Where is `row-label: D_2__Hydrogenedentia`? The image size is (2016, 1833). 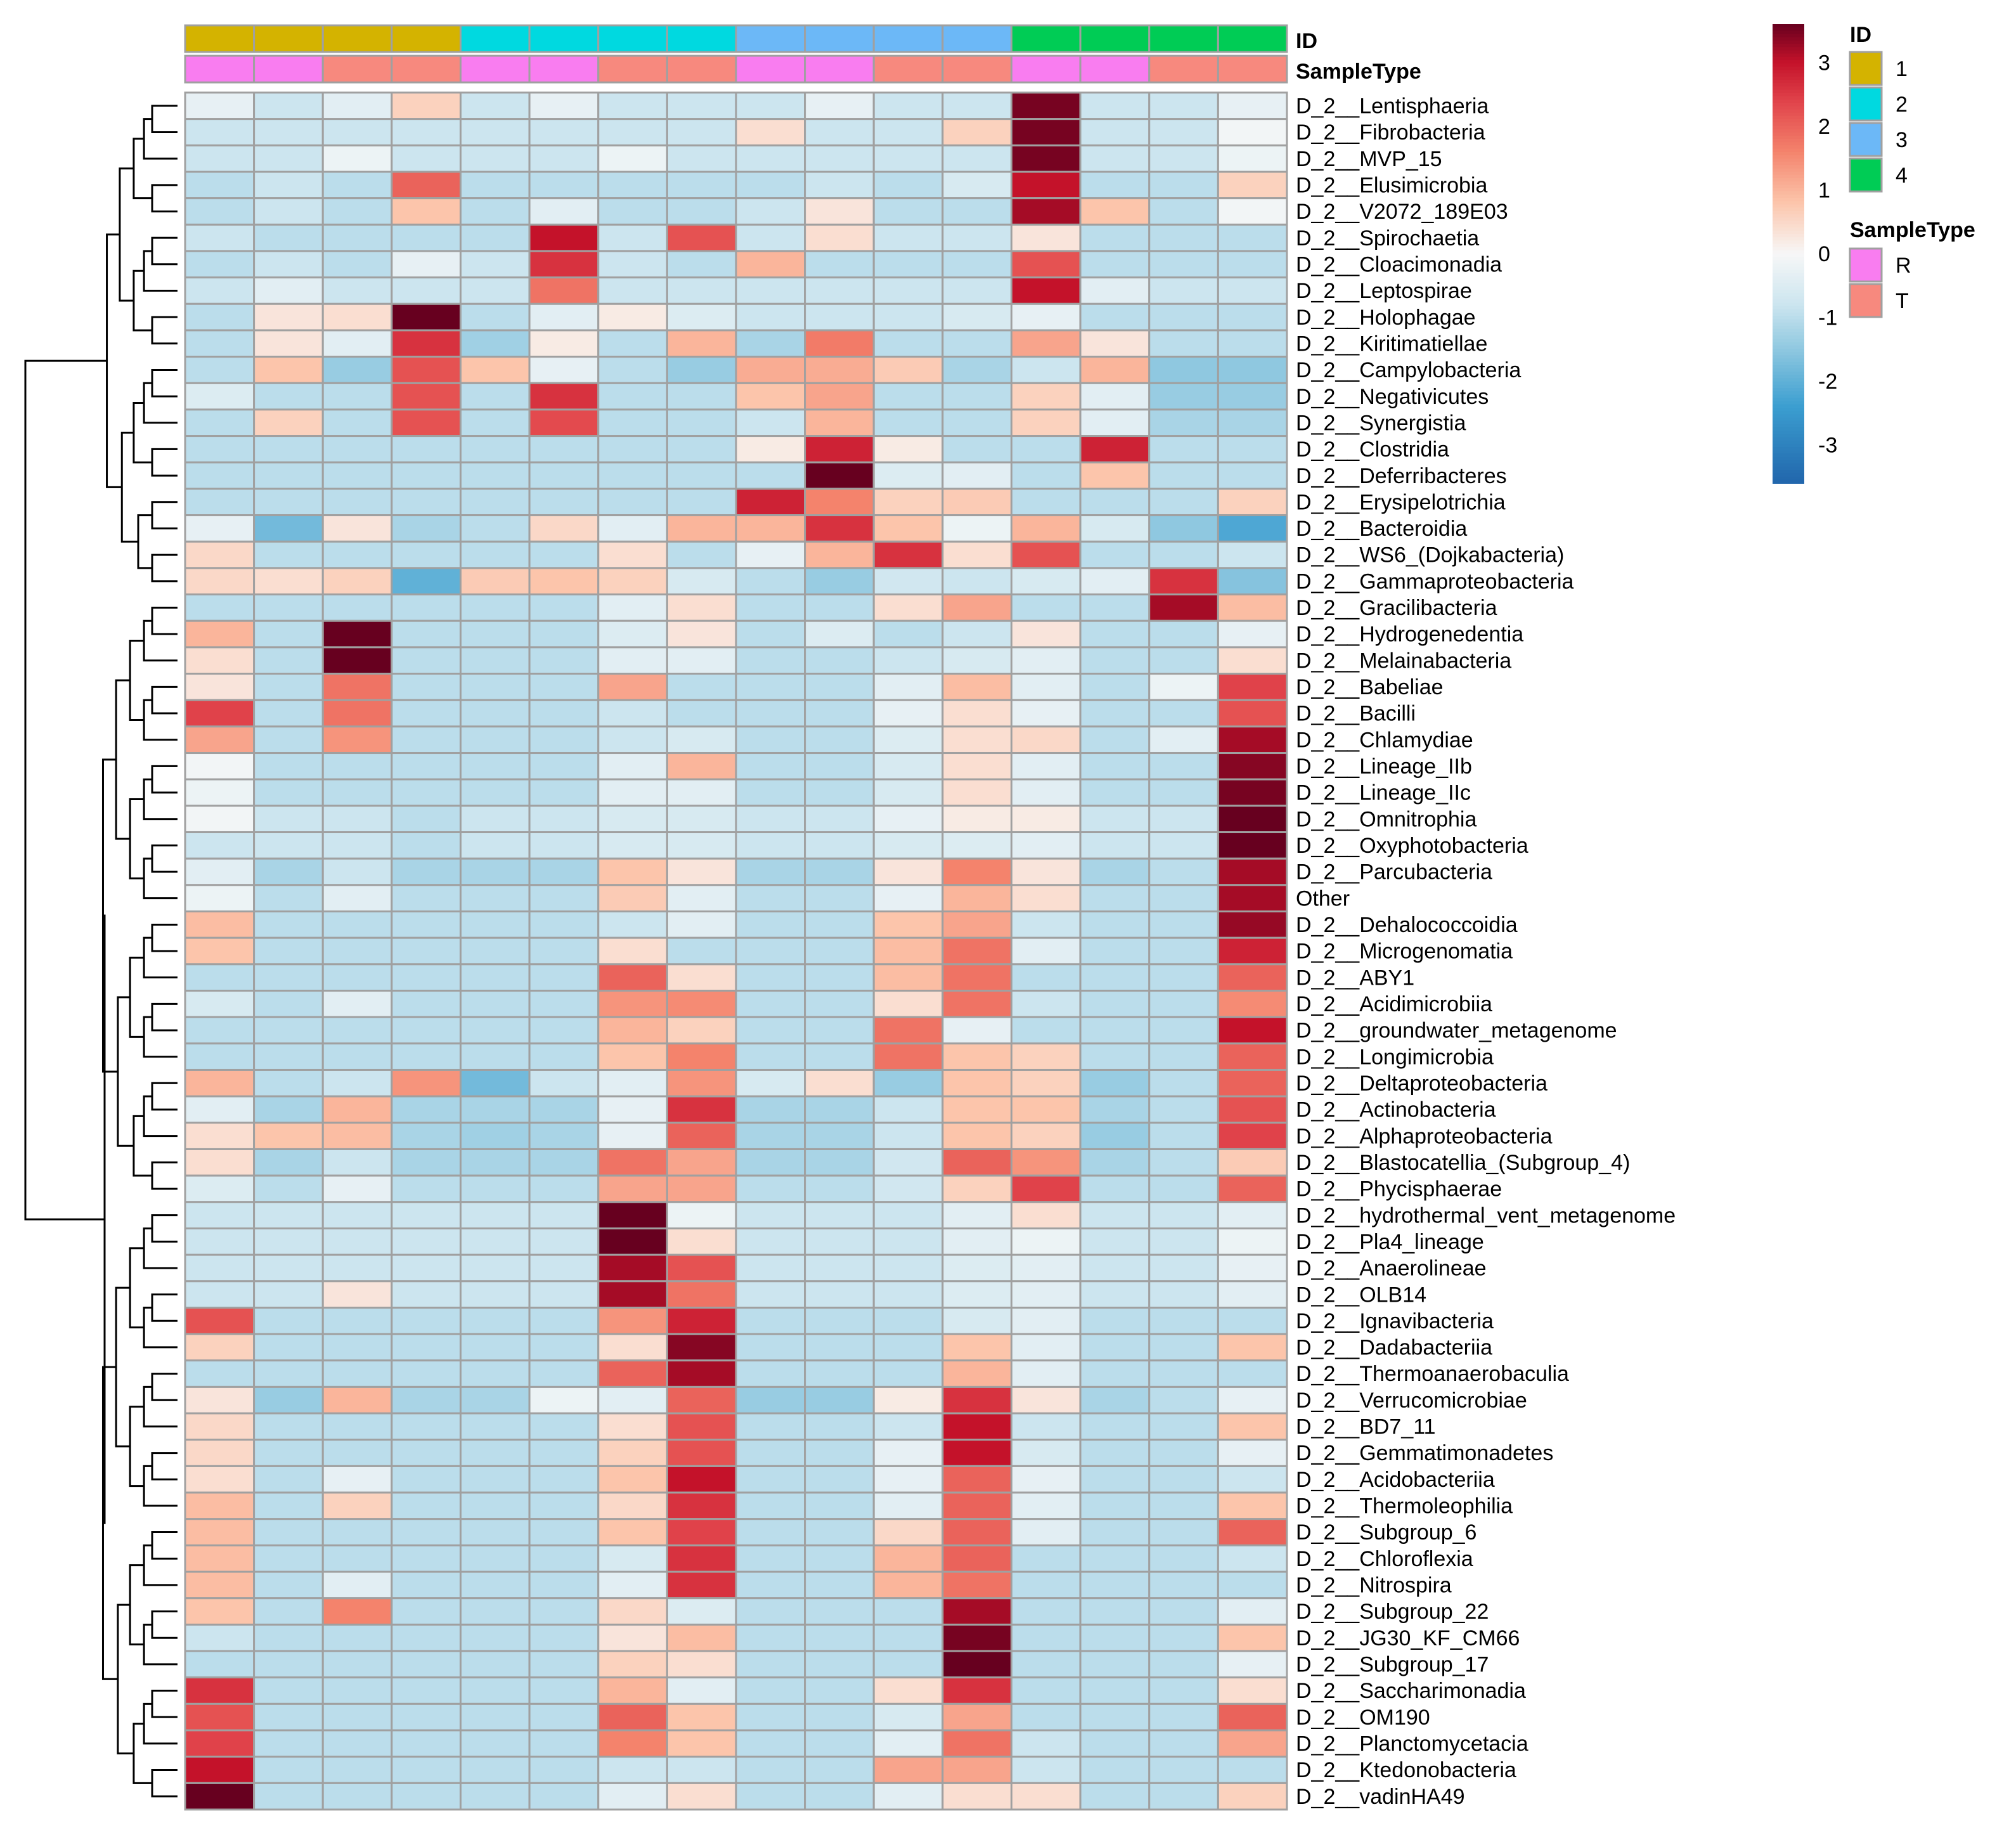 row-label: D_2__Hydrogenedentia is located at coordinates (1409, 635).